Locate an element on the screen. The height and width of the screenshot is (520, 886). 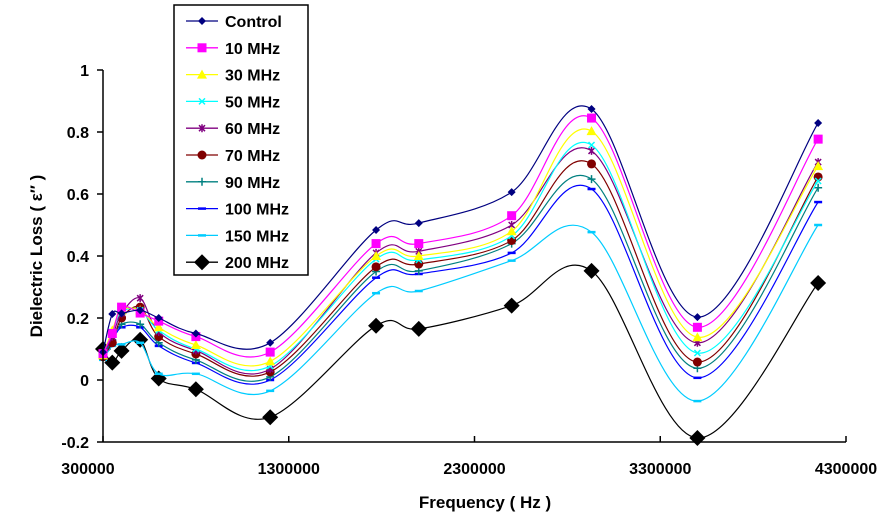
y-tick-label: 0.2 is located at coordinates (78, 319).